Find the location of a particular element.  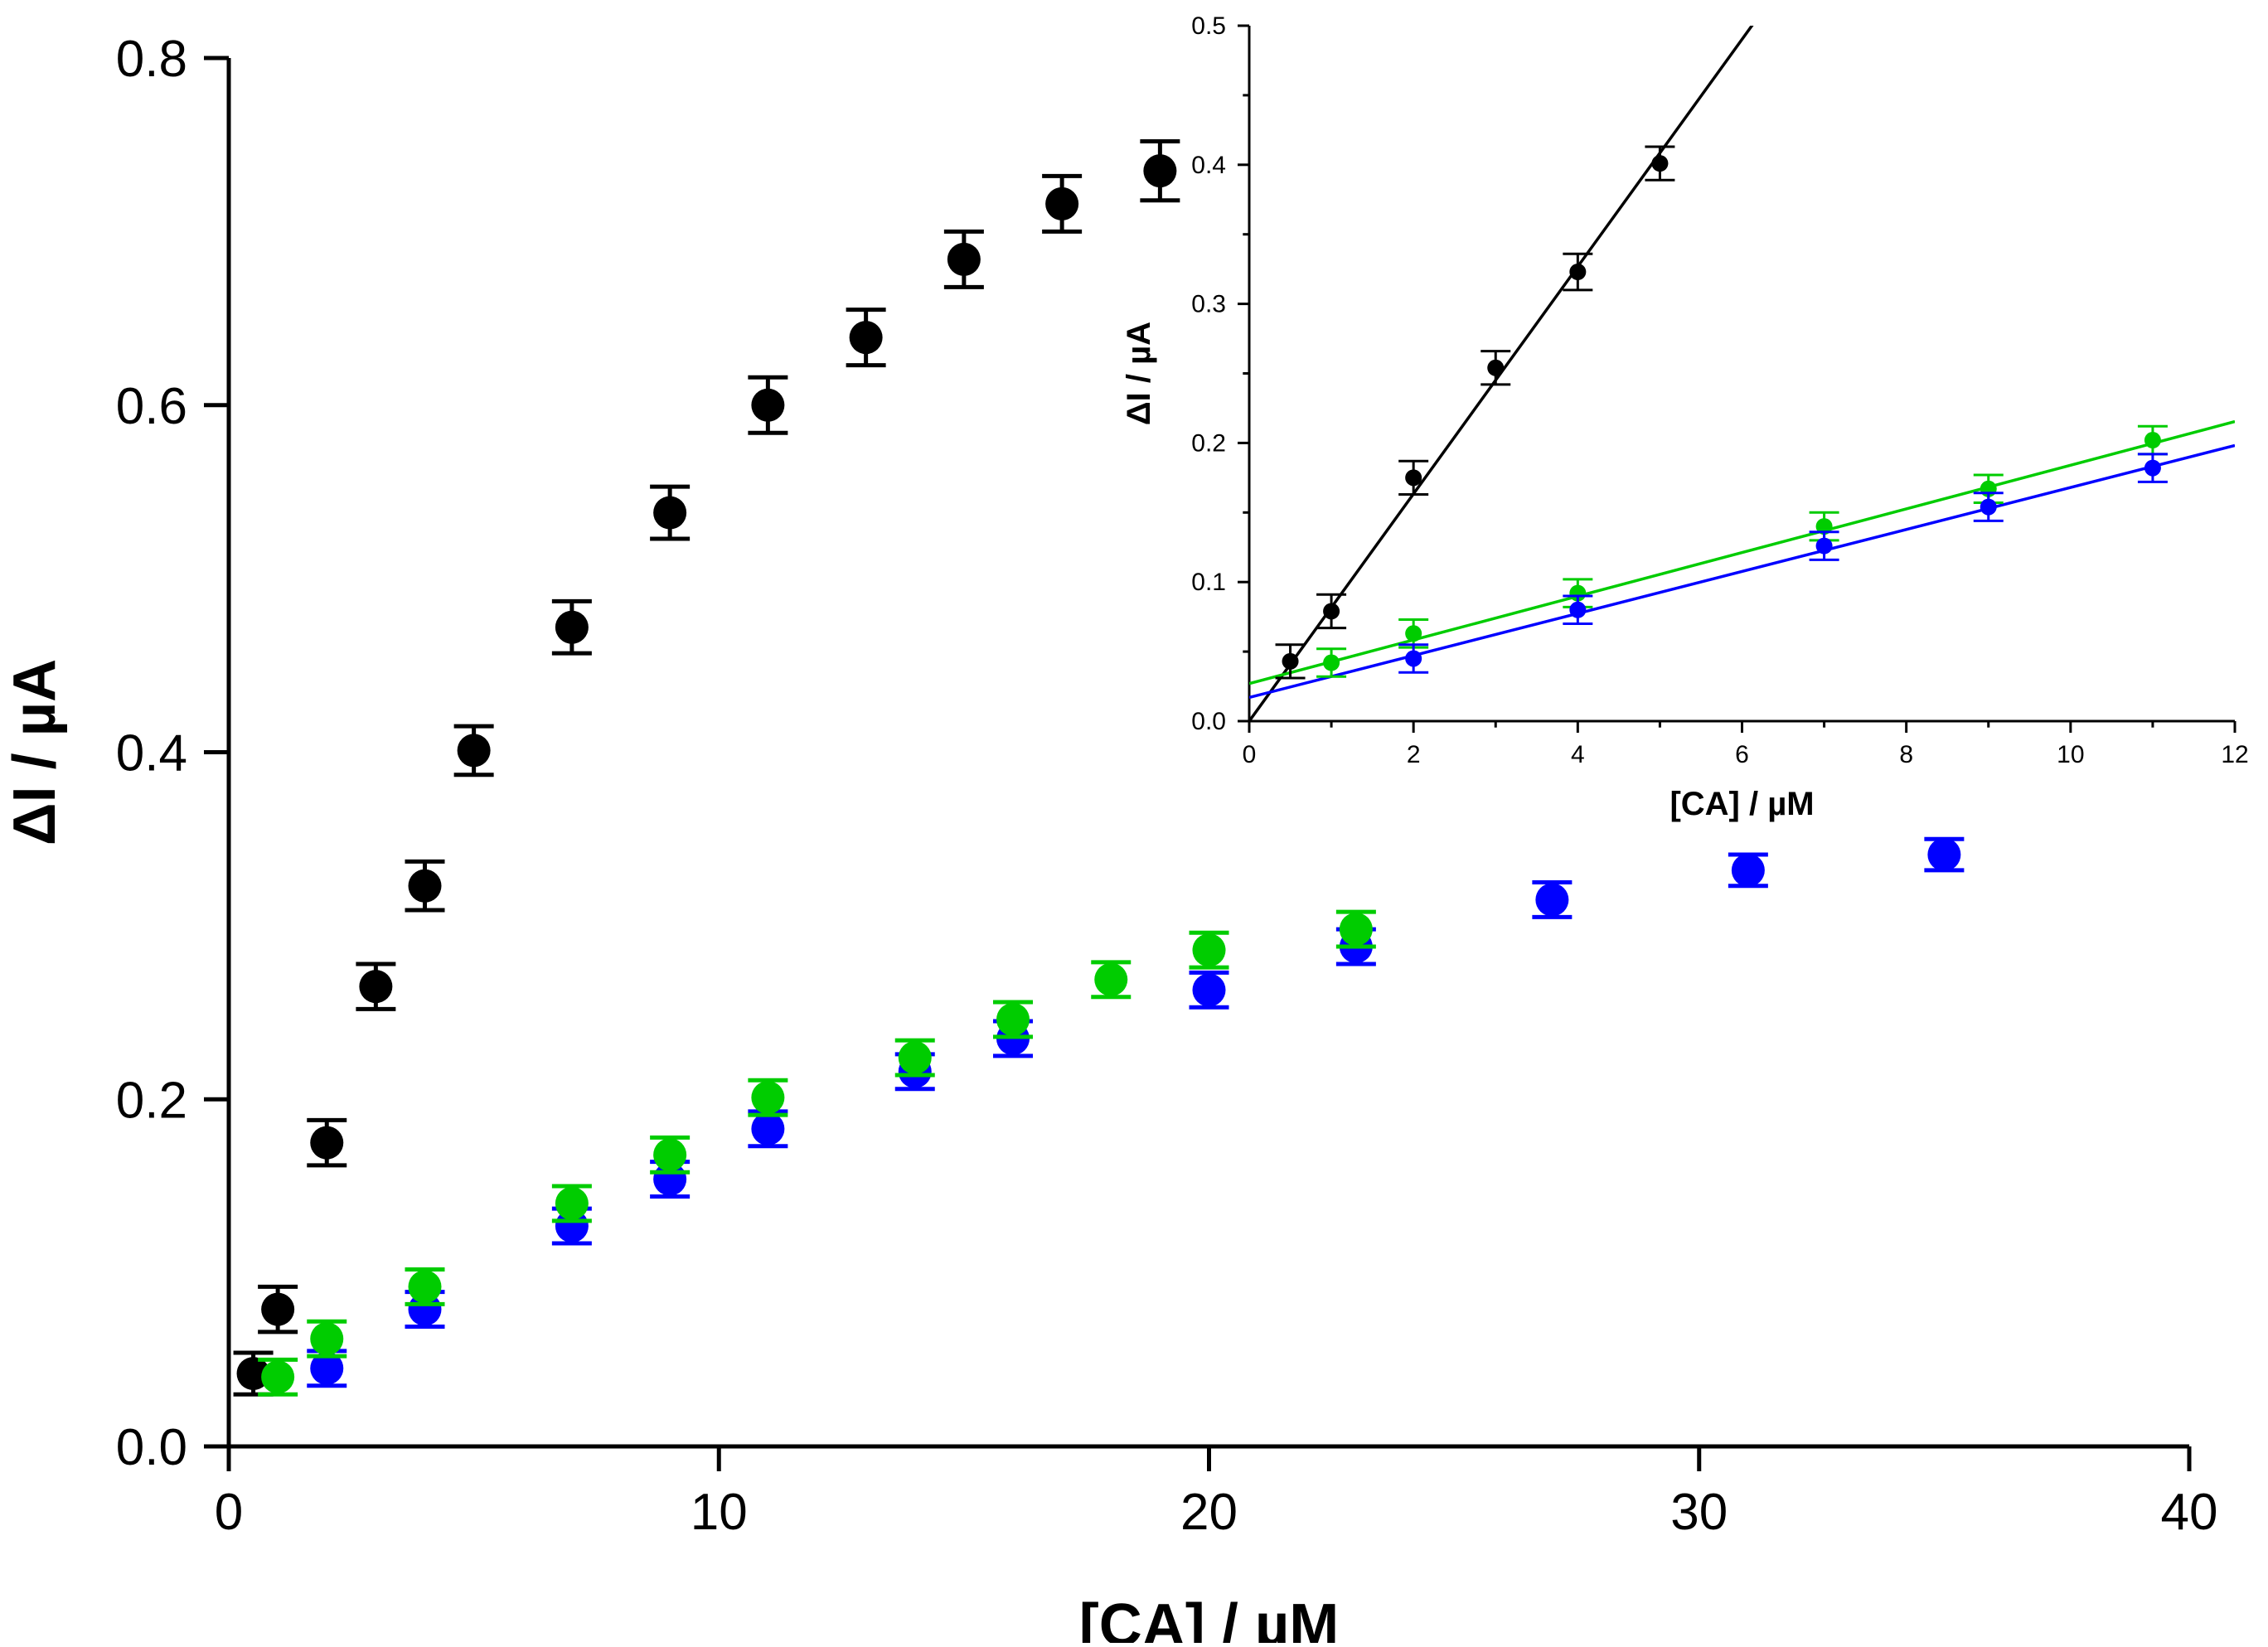

fit-line-green is located at coordinates (1742, 552).